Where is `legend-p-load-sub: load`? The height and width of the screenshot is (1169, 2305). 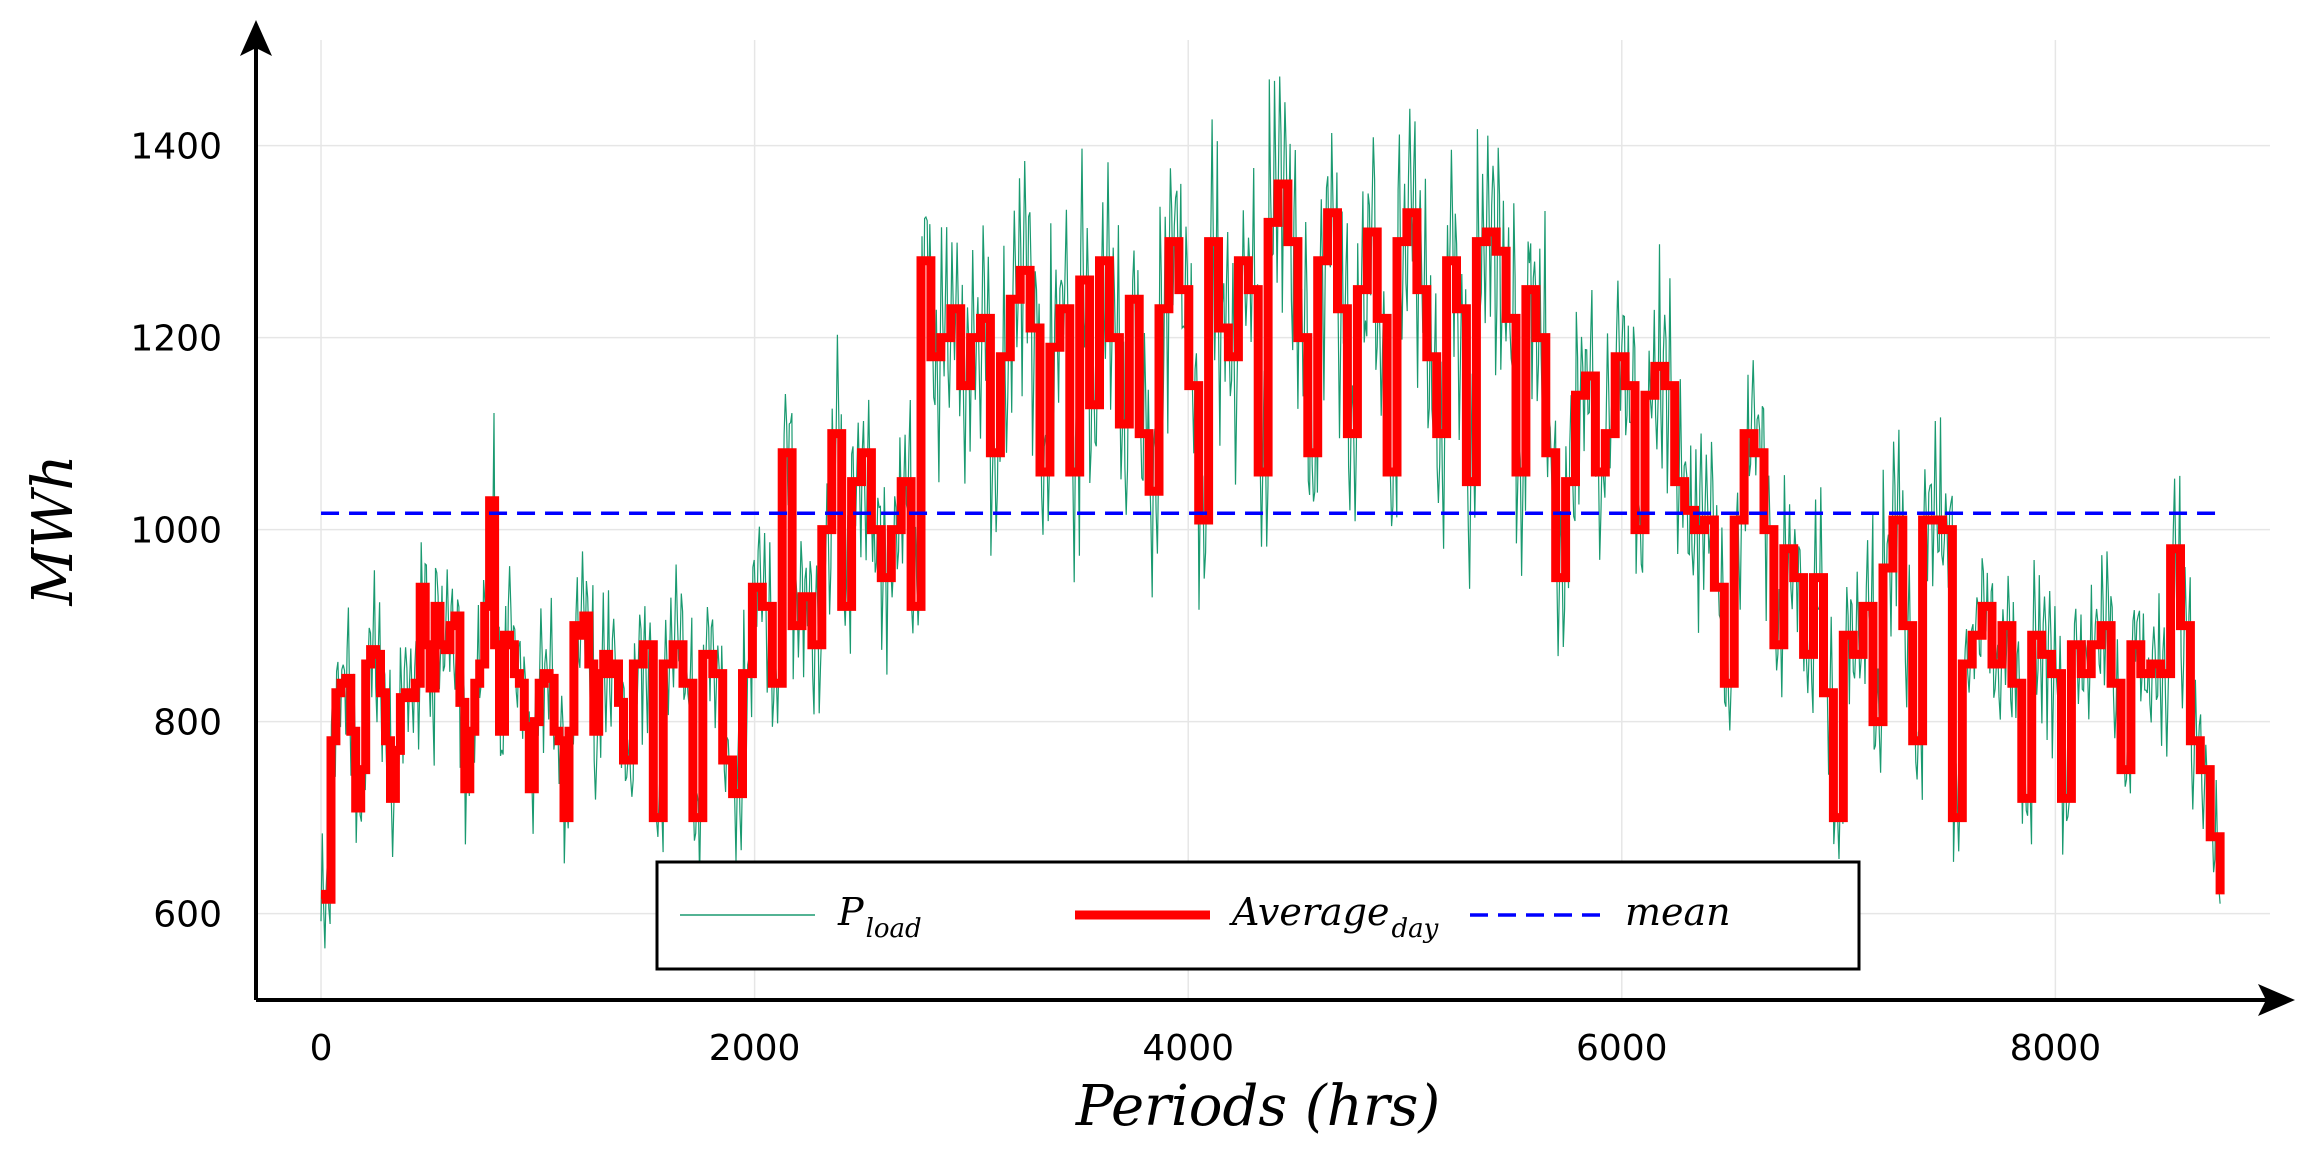
legend-p-load-sub: load is located at coordinates (894, 929).